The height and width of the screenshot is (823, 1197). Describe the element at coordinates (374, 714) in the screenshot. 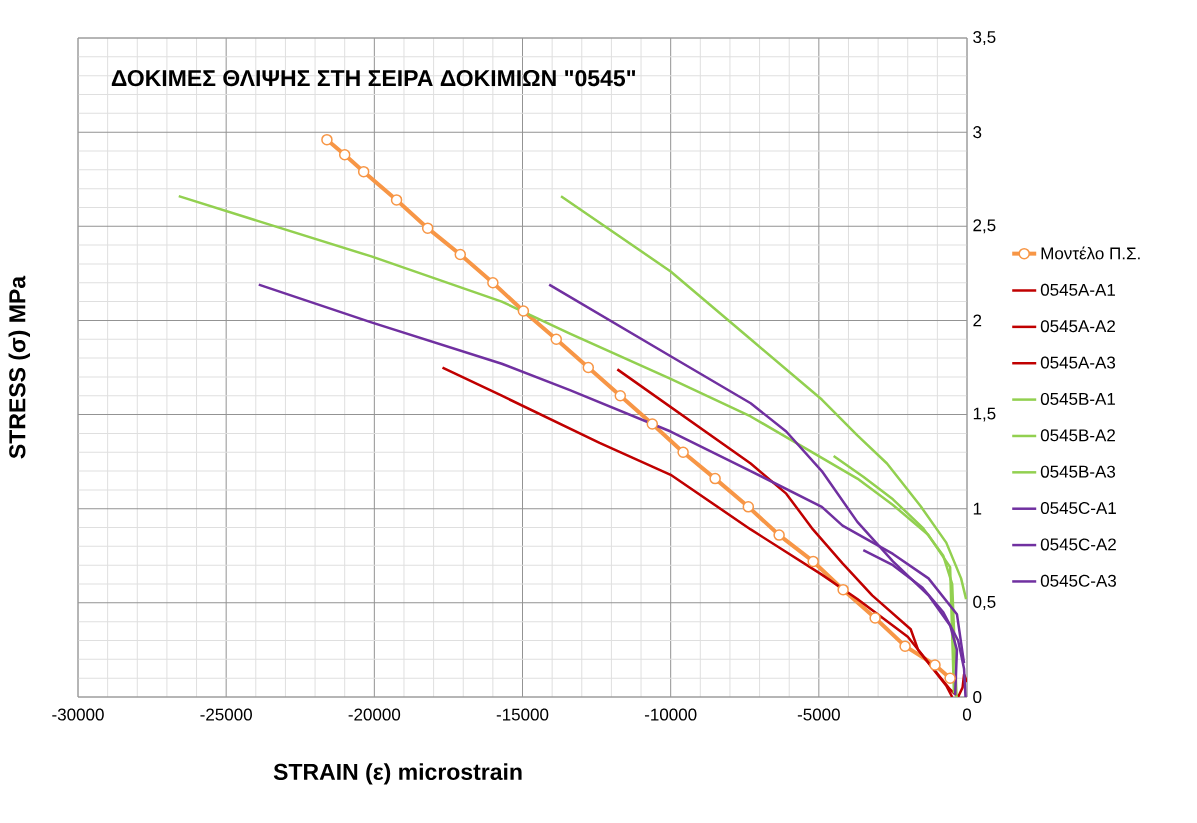

I see `x-tick-label: -20000` at that location.